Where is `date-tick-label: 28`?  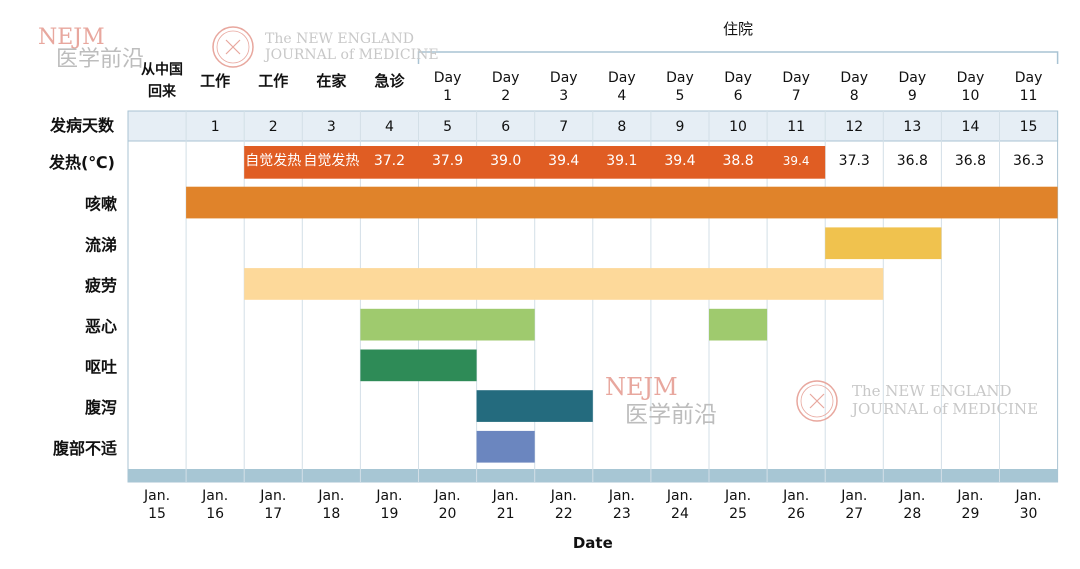
date-tick-label: 28 is located at coordinates (912, 514).